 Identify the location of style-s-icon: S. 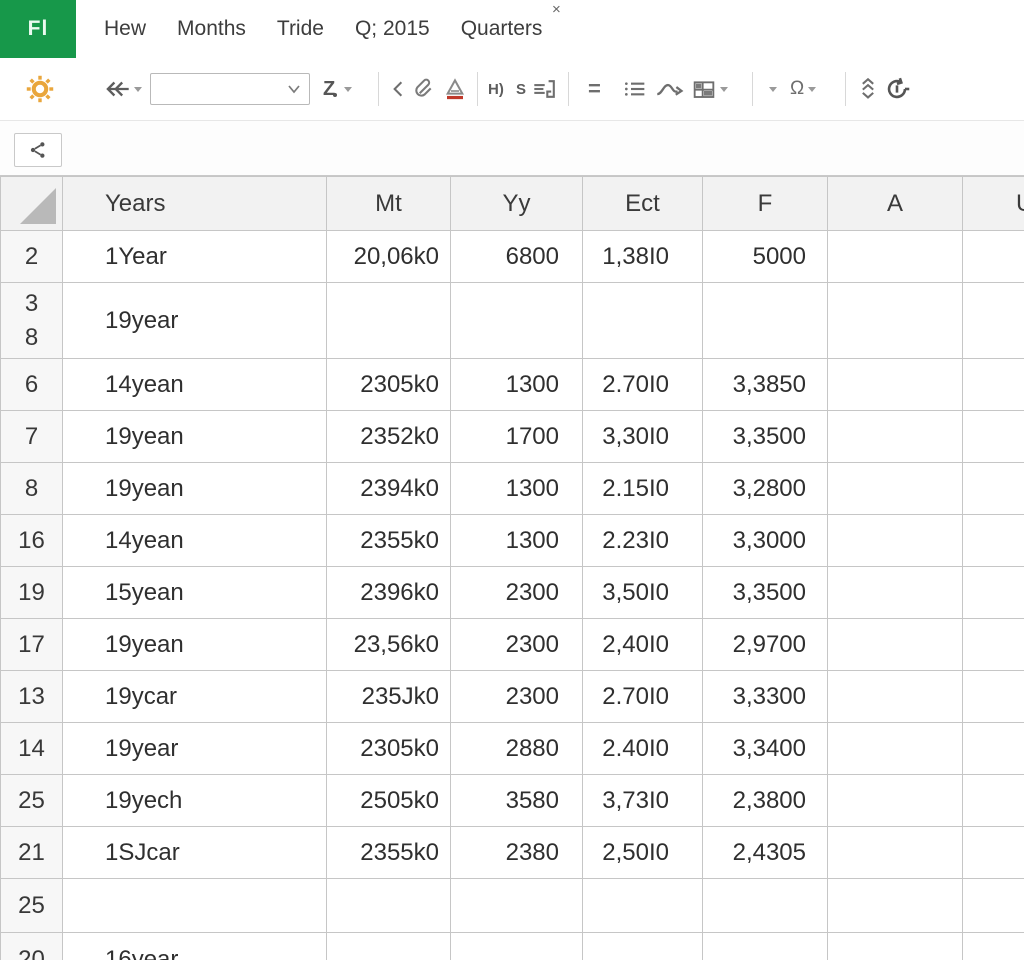
(521, 89).